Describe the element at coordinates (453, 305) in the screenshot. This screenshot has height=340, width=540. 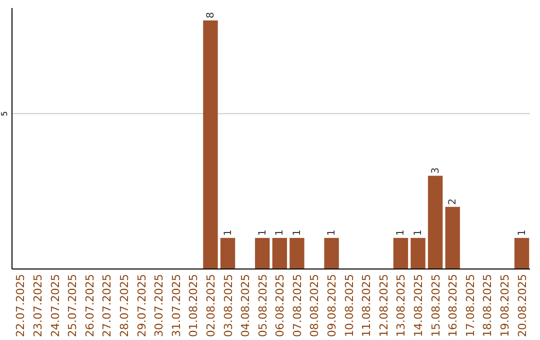
I see `x-tick-label: 16.08.2025` at that location.